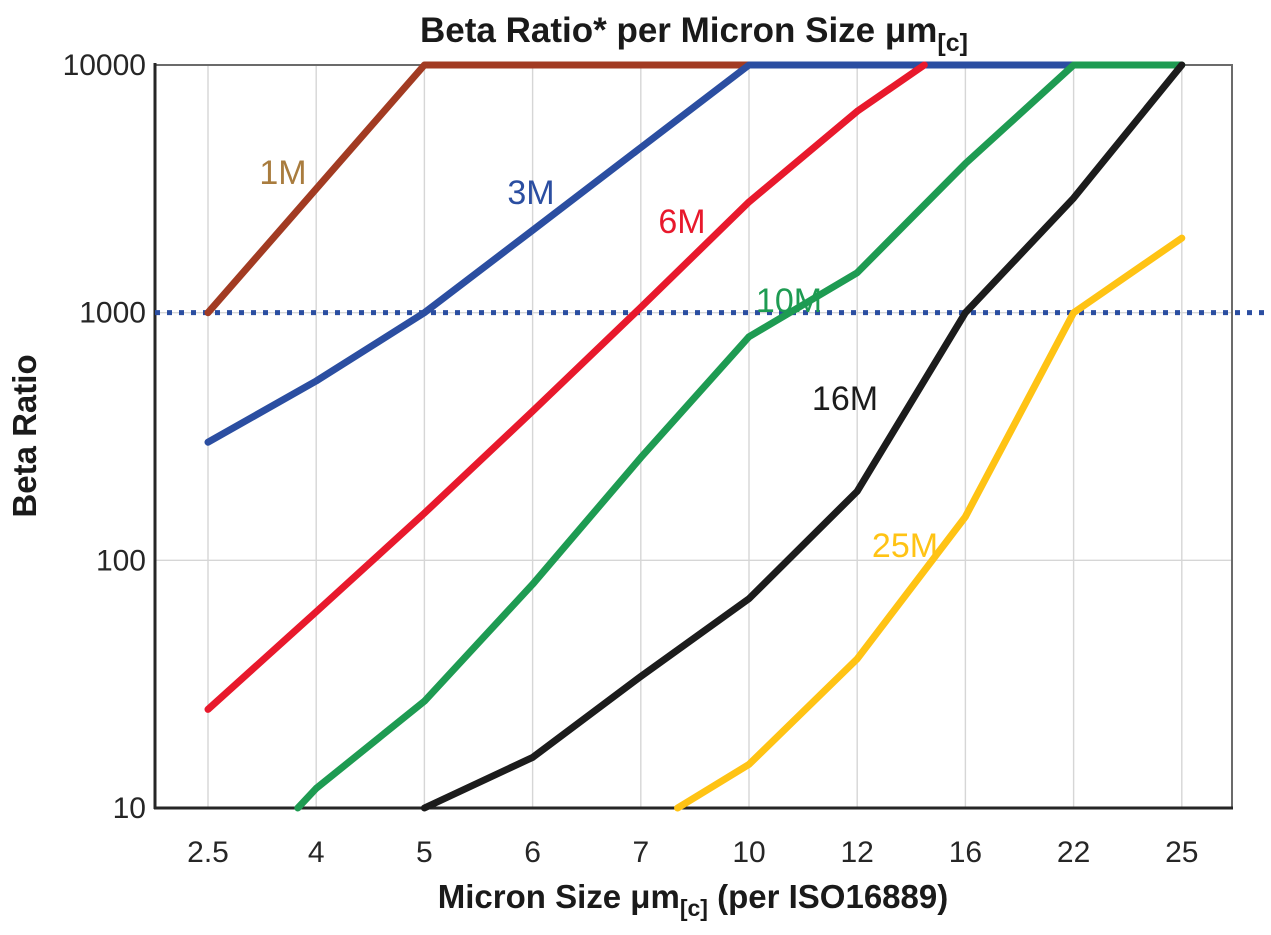 The height and width of the screenshot is (935, 1271). Describe the element at coordinates (112, 313) in the screenshot. I see `y-tick-label-1000: 1000` at that location.